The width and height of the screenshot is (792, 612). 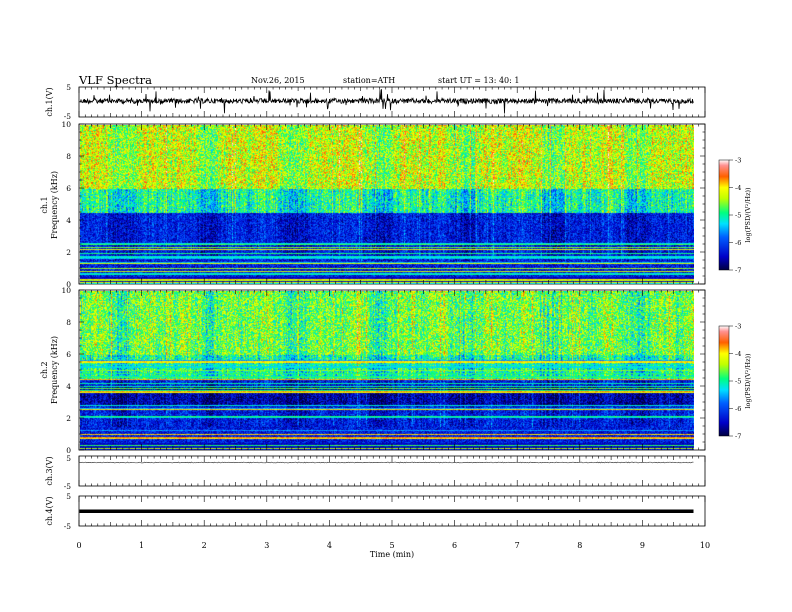 I want to click on time-tick-label: 4, so click(x=329, y=545).